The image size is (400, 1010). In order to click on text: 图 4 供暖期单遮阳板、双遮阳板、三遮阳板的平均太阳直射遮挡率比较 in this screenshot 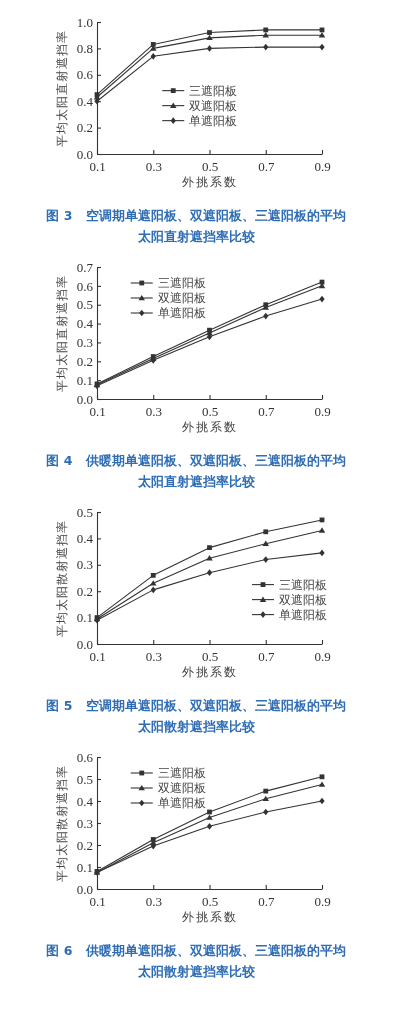, I will do `click(196, 471)`.